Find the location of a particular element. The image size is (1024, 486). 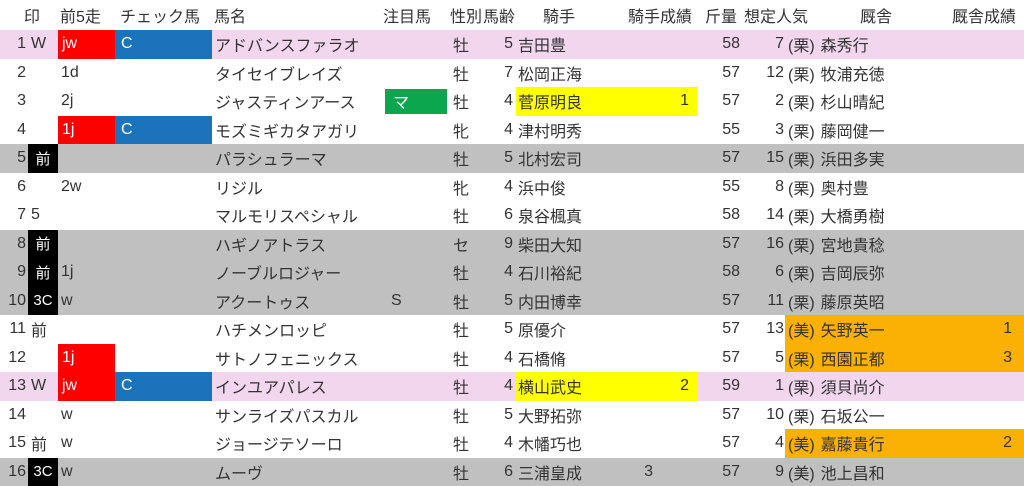

attention-cell: マ is located at coordinates (416, 101).